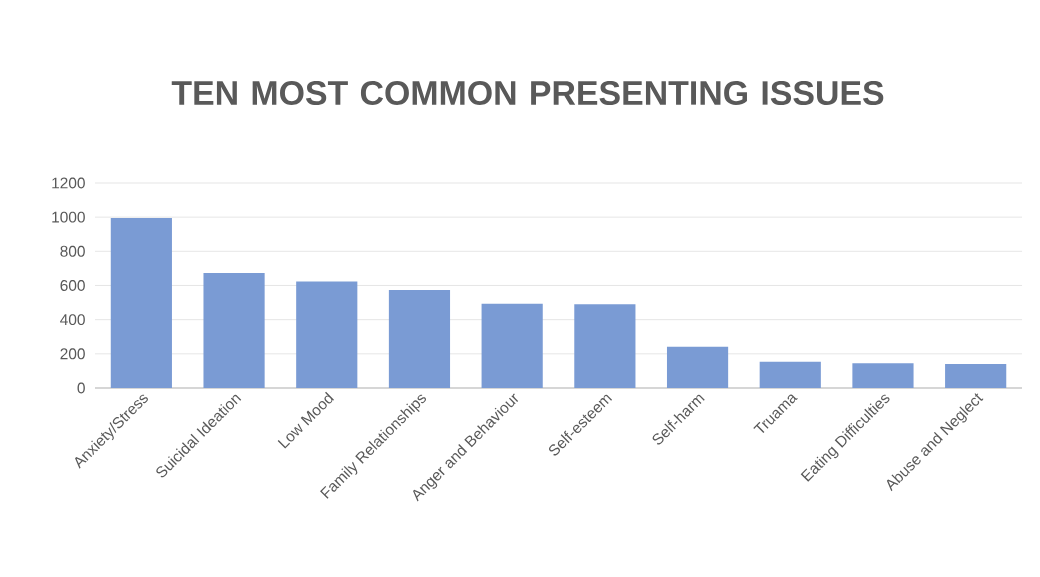  Describe the element at coordinates (68, 183) in the screenshot. I see `y-tick-label: 1200` at that location.